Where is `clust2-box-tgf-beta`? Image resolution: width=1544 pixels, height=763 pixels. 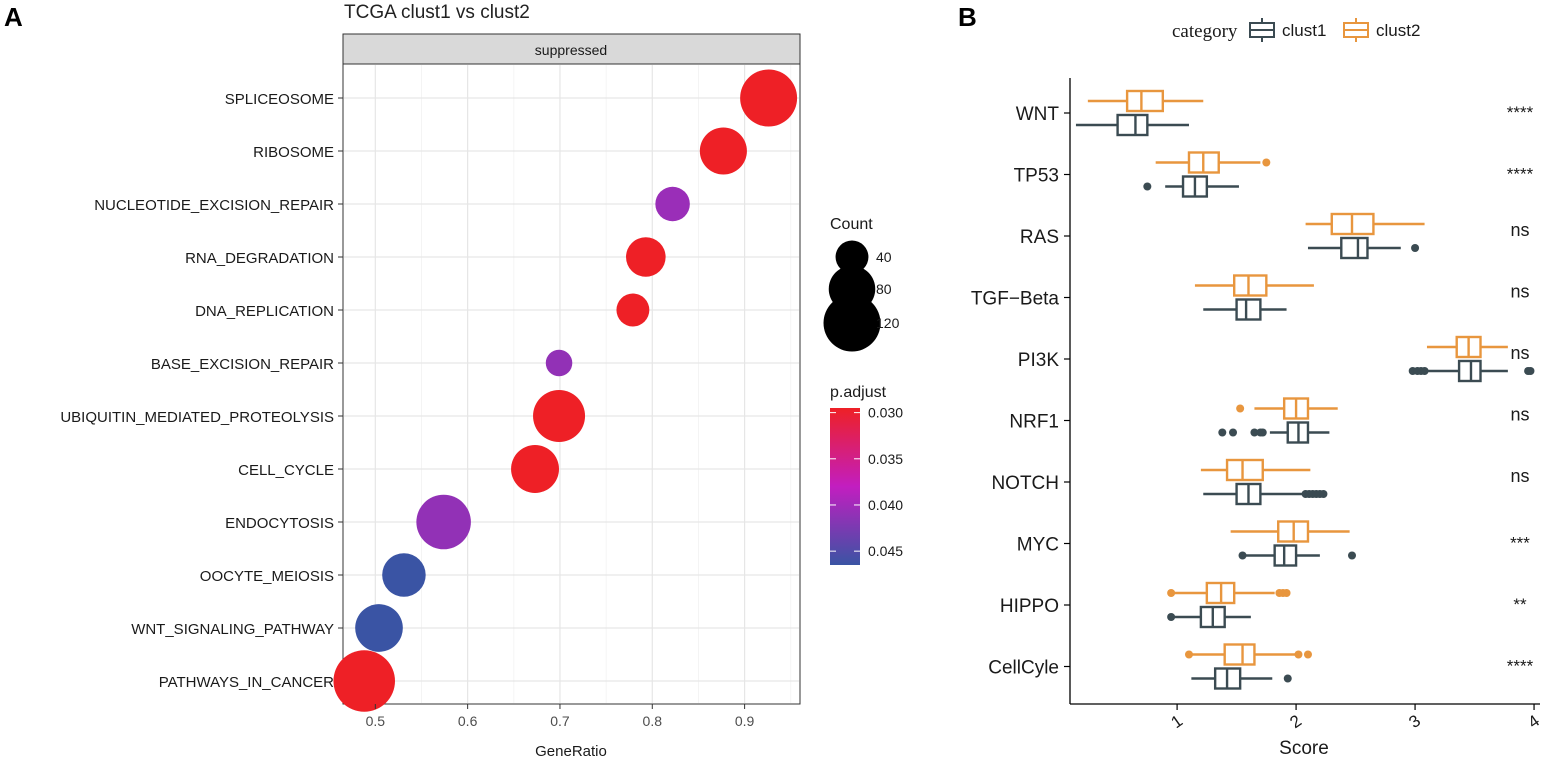 clust2-box-tgf-beta is located at coordinates (1254, 285).